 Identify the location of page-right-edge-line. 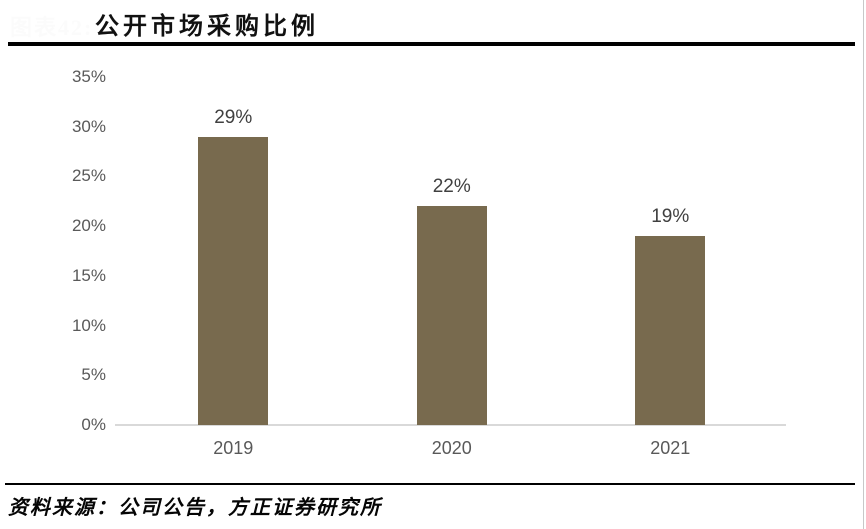
(863, 264).